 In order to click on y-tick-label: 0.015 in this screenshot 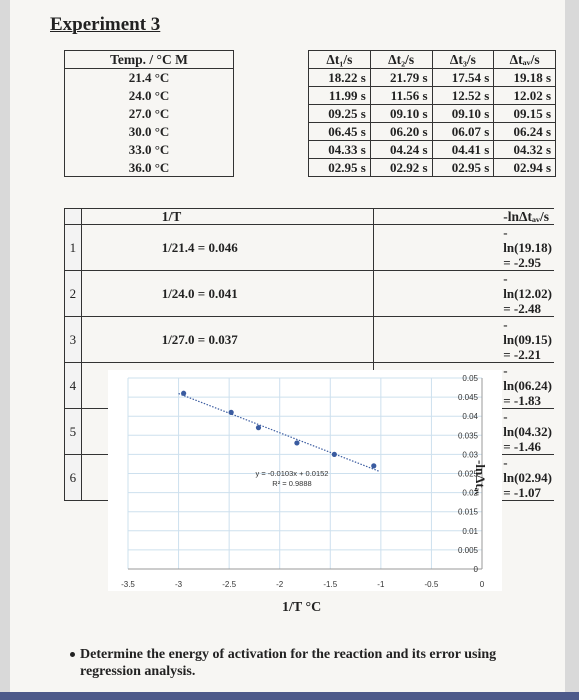, I will do `click(468, 512)`.